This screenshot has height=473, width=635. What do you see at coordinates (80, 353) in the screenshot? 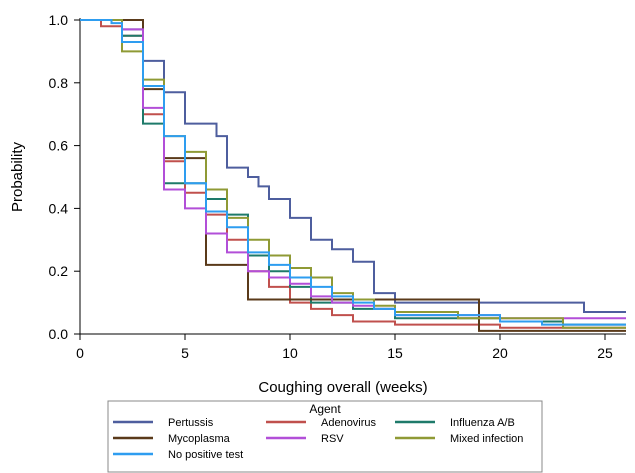
I see `x-tick-label: 0` at bounding box center [80, 353].